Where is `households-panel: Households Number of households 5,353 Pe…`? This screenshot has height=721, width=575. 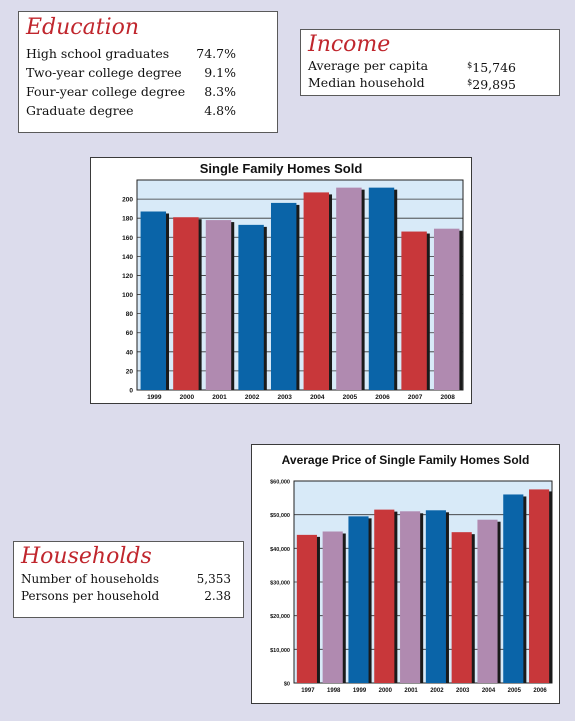
households-panel: Households Number of households 5,353 Pe… is located at coordinates (128, 579).